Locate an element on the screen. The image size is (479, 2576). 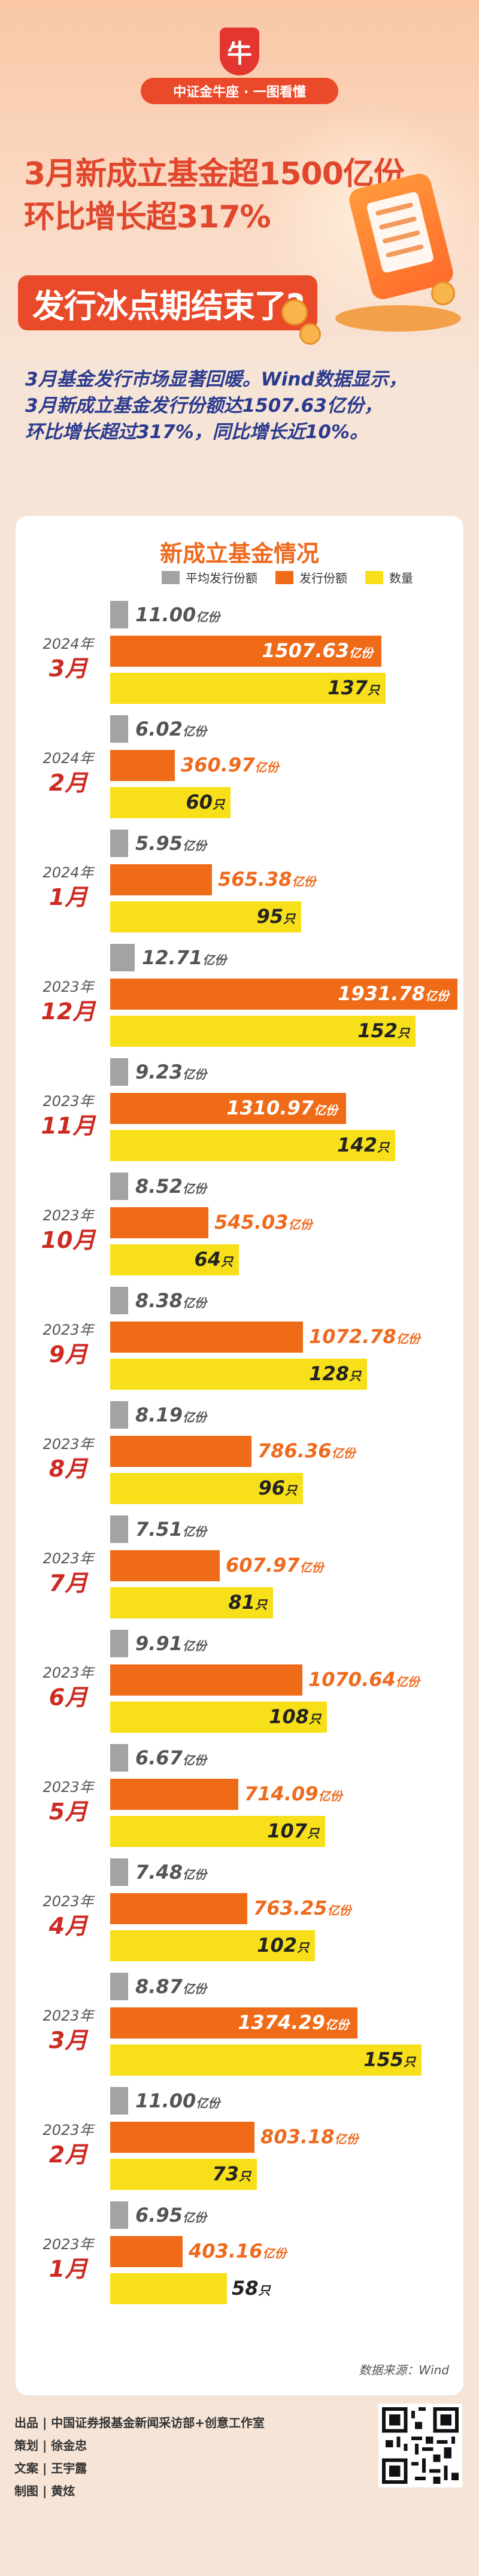
label-average: 9.91亿份 is located at coordinates (171, 1644).